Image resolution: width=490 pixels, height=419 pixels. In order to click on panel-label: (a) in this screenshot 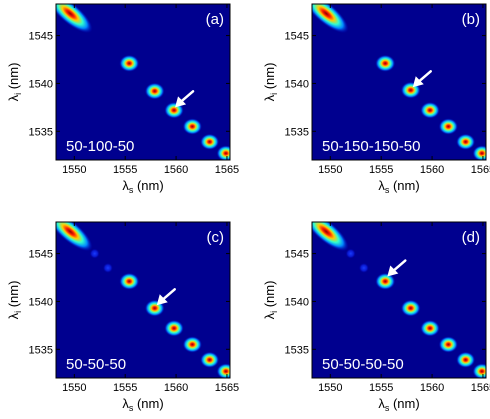, I will do `click(215, 19)`.